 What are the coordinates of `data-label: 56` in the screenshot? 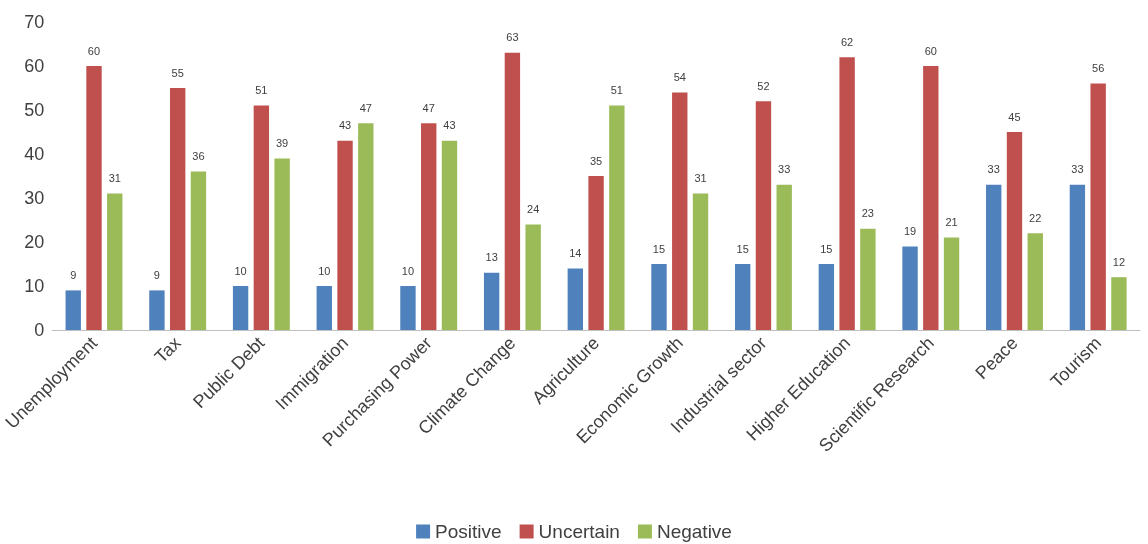 It's located at (1098, 68).